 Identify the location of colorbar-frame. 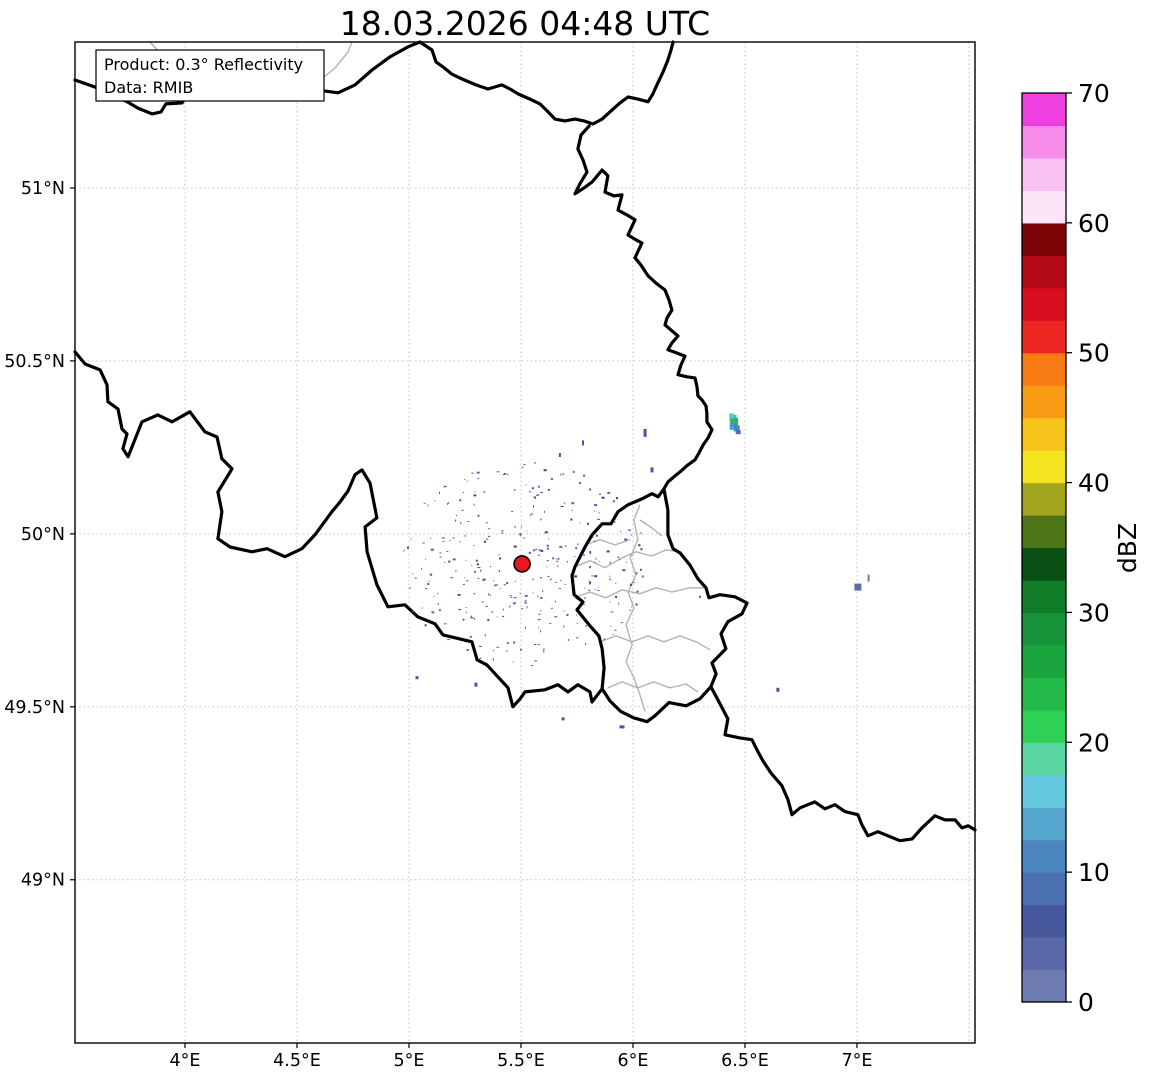
(1044, 547).